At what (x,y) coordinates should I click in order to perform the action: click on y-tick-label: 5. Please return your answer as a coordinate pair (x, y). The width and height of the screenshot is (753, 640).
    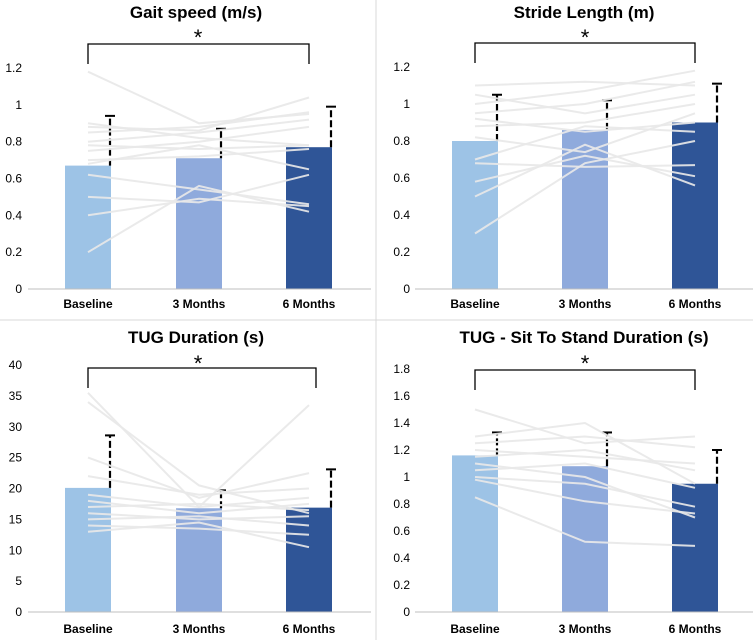
    Looking at the image, I should click on (18, 581).